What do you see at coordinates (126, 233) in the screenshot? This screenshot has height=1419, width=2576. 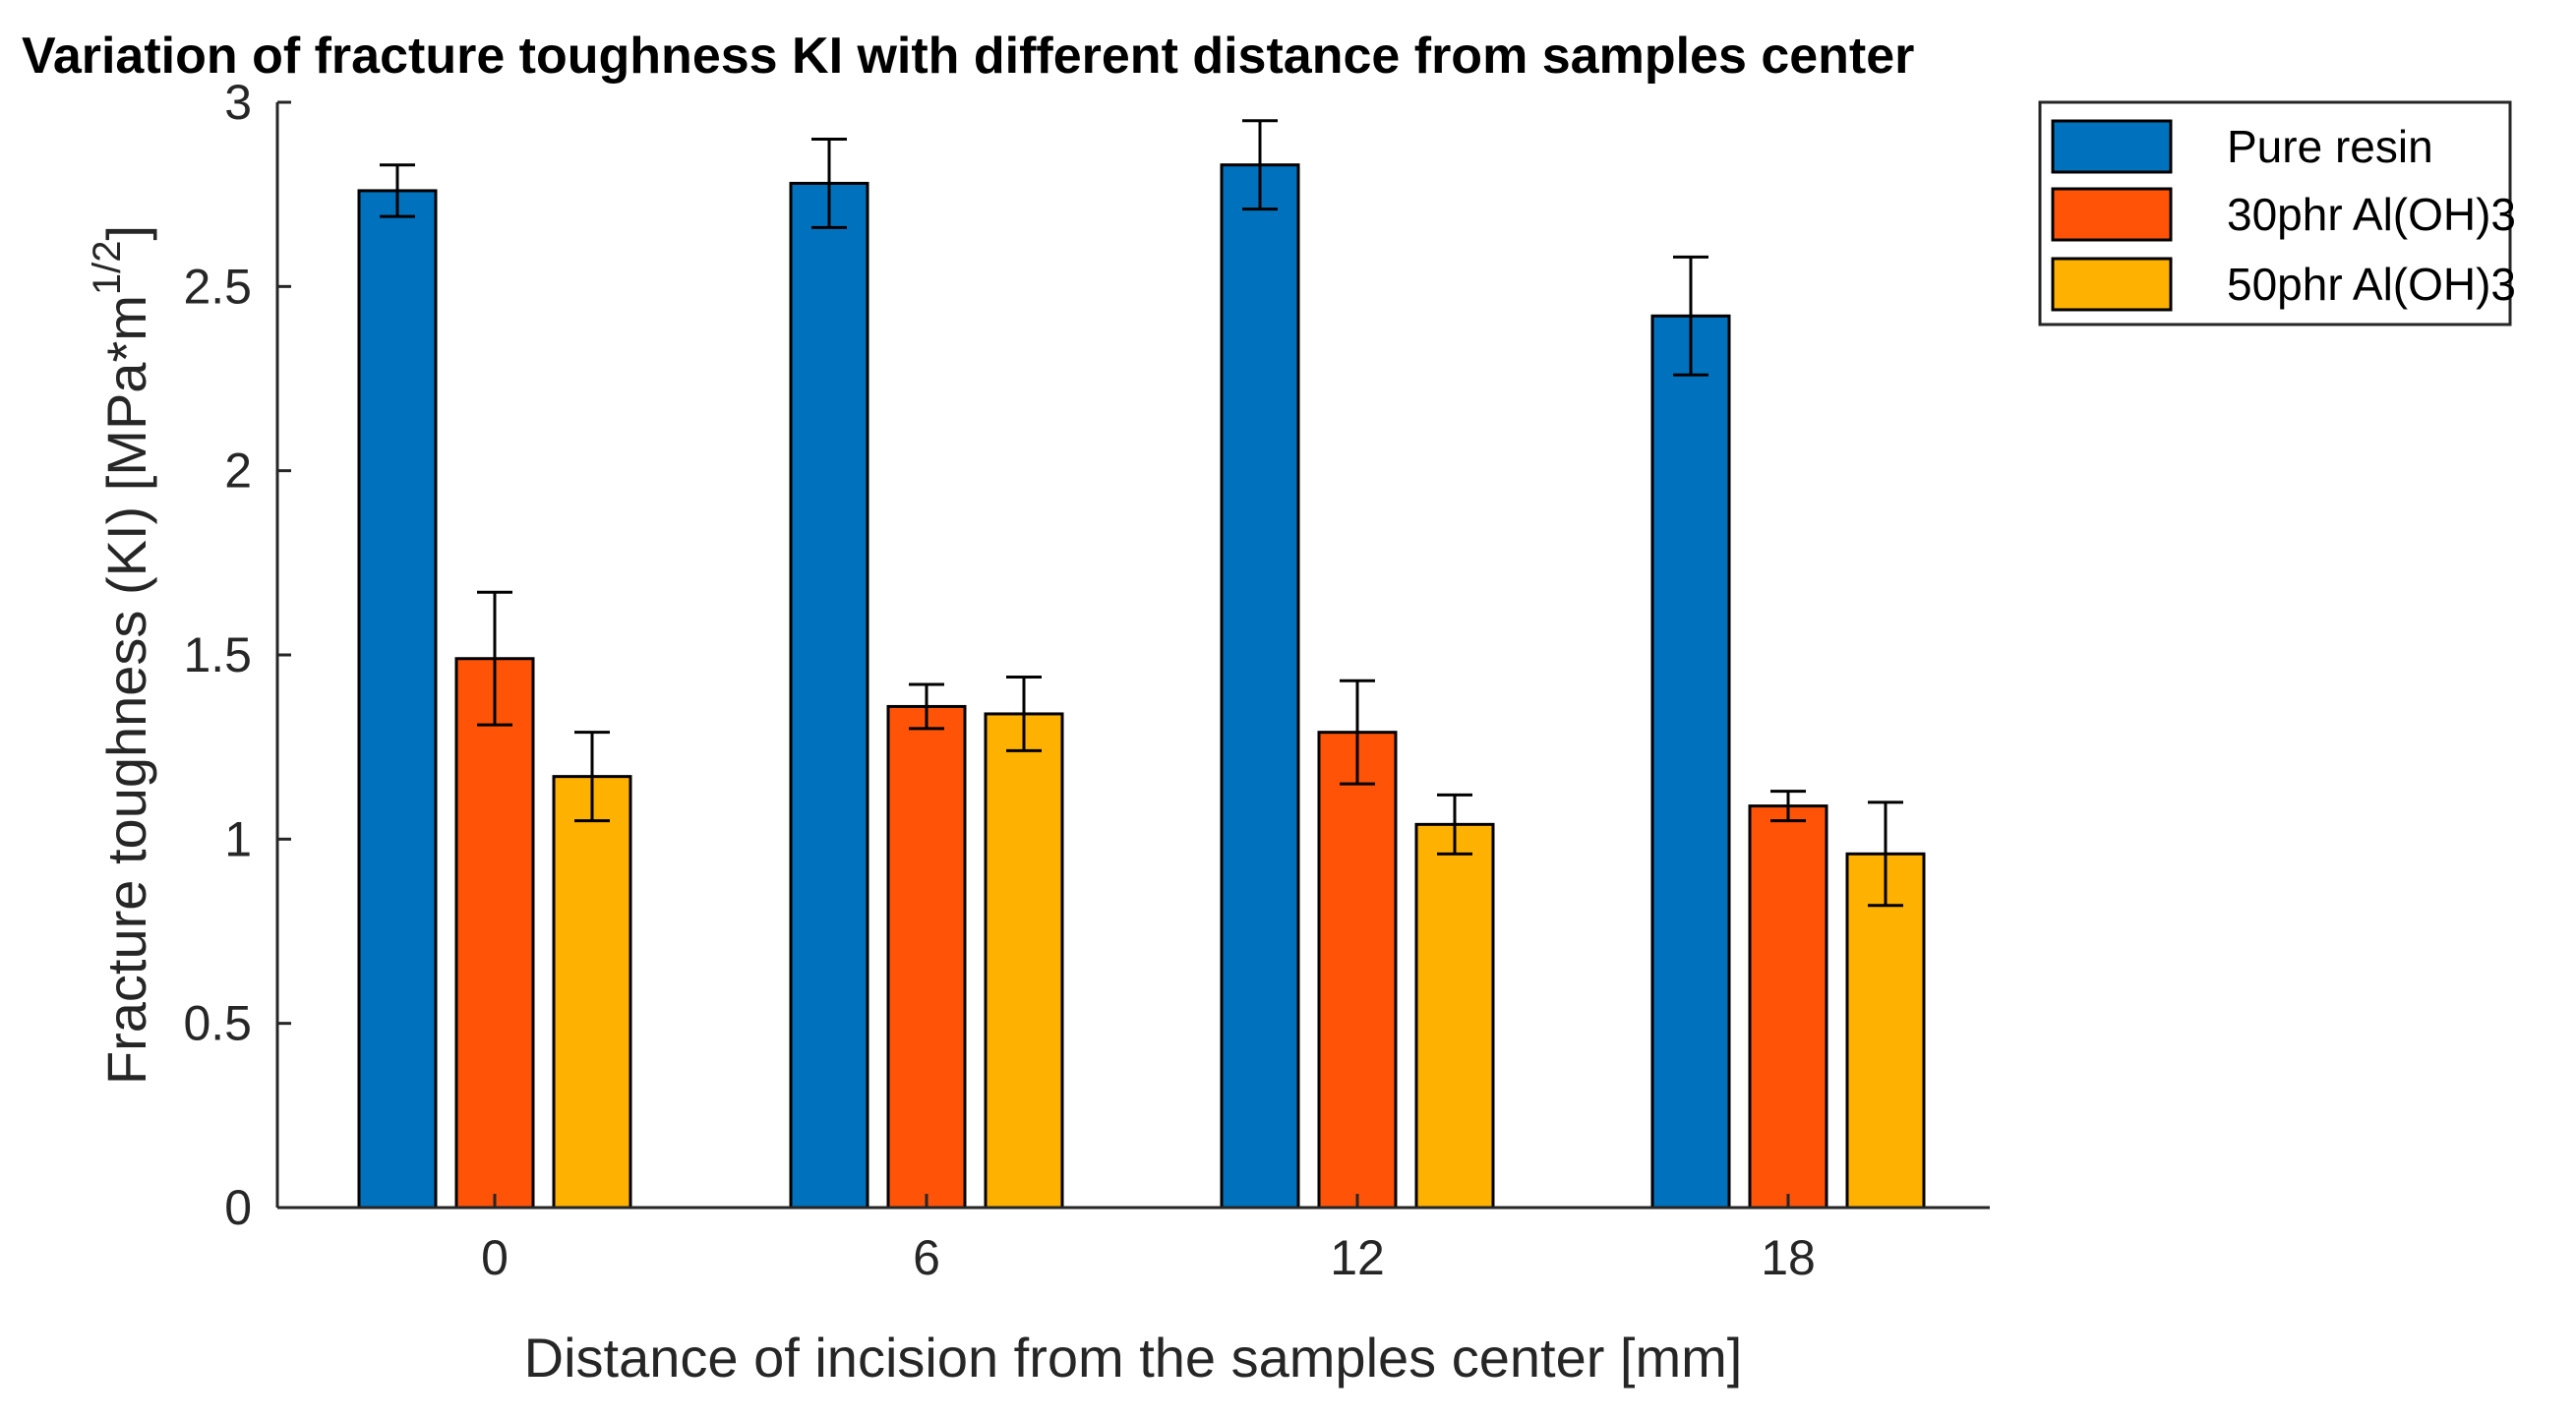 I see `y-axis-label-suffix: ]` at bounding box center [126, 233].